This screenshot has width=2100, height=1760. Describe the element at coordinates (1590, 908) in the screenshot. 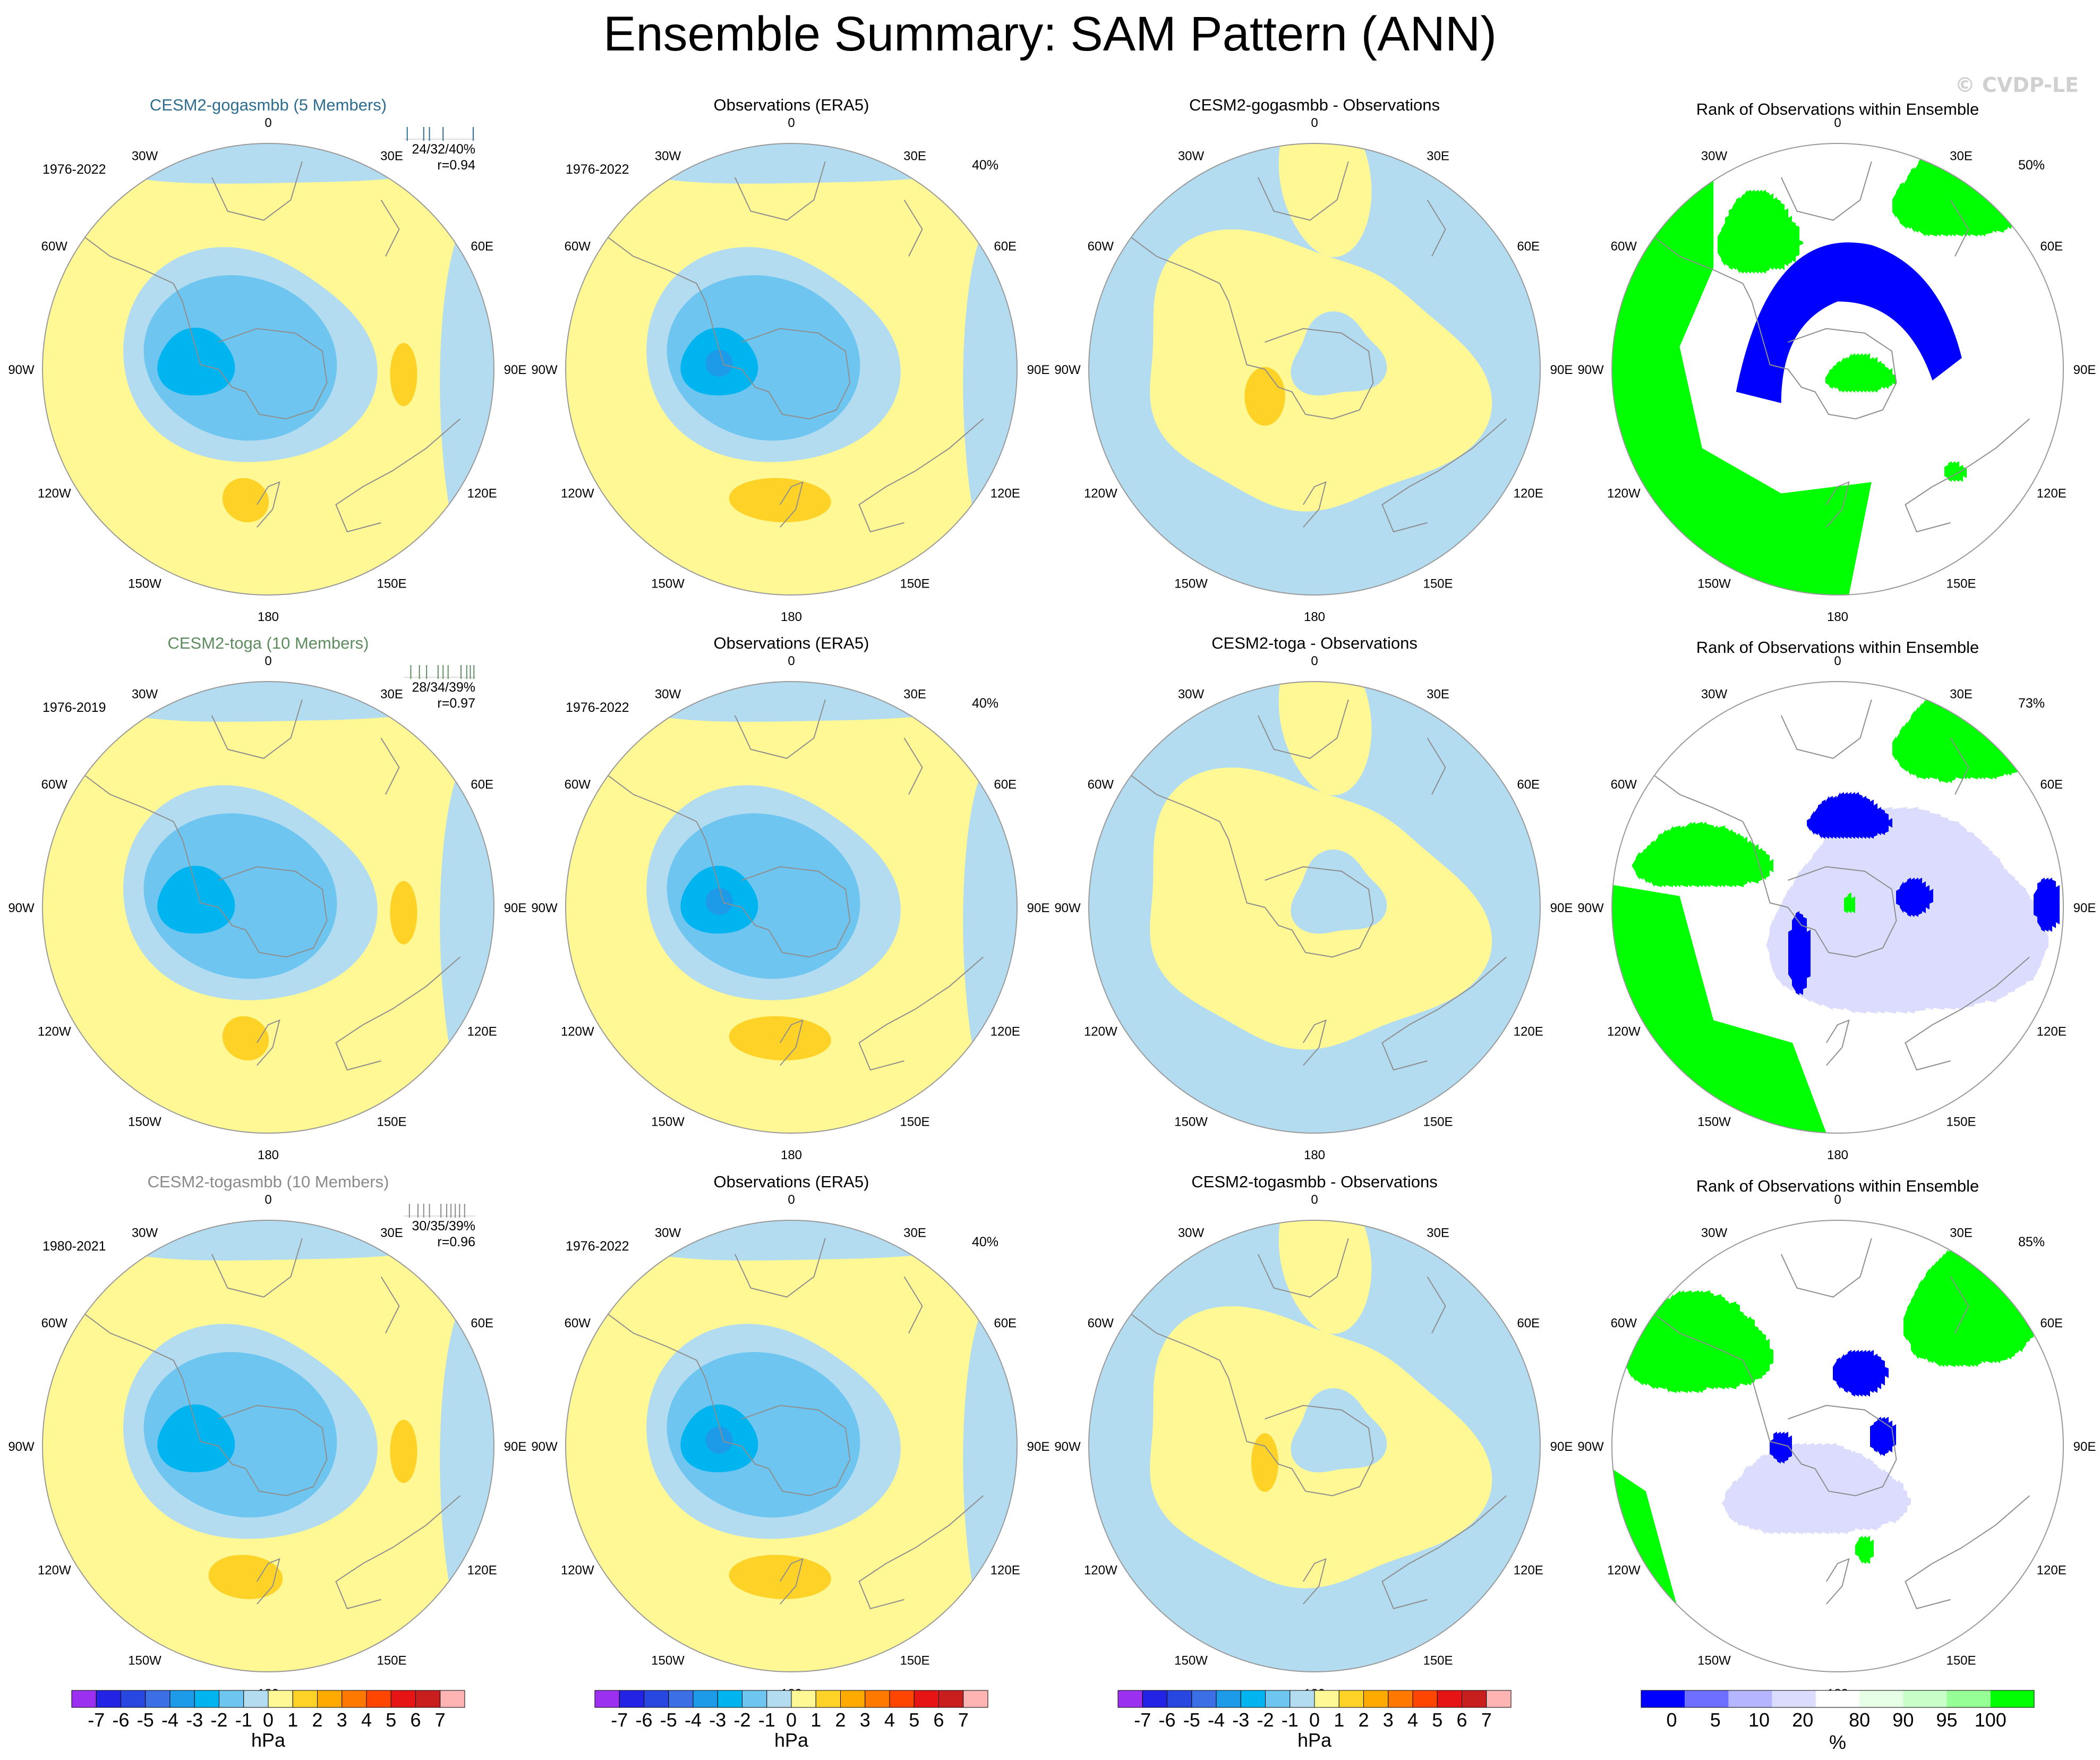

I see `rank-map-r2-lon-label: 90W` at that location.